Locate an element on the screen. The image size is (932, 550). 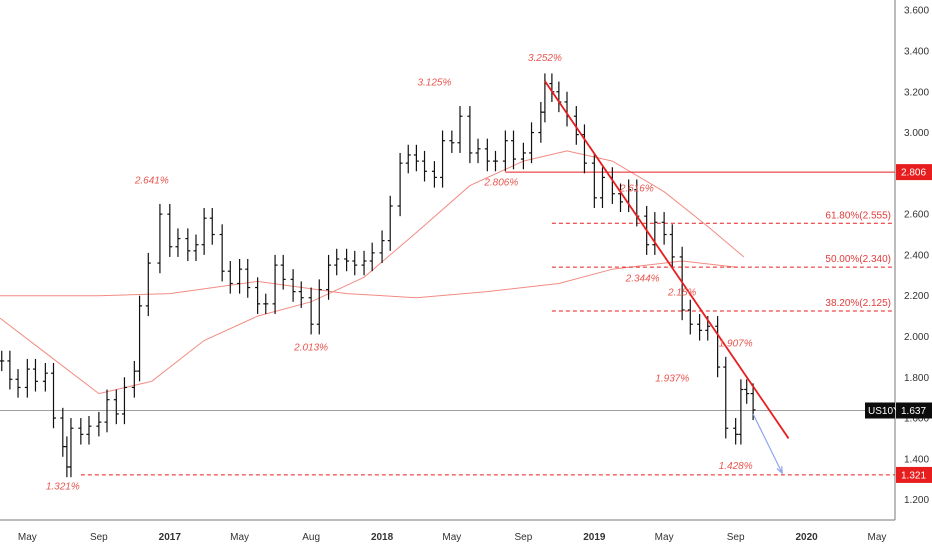
level-badge-value: 1.321 is located at coordinates (913, 475).